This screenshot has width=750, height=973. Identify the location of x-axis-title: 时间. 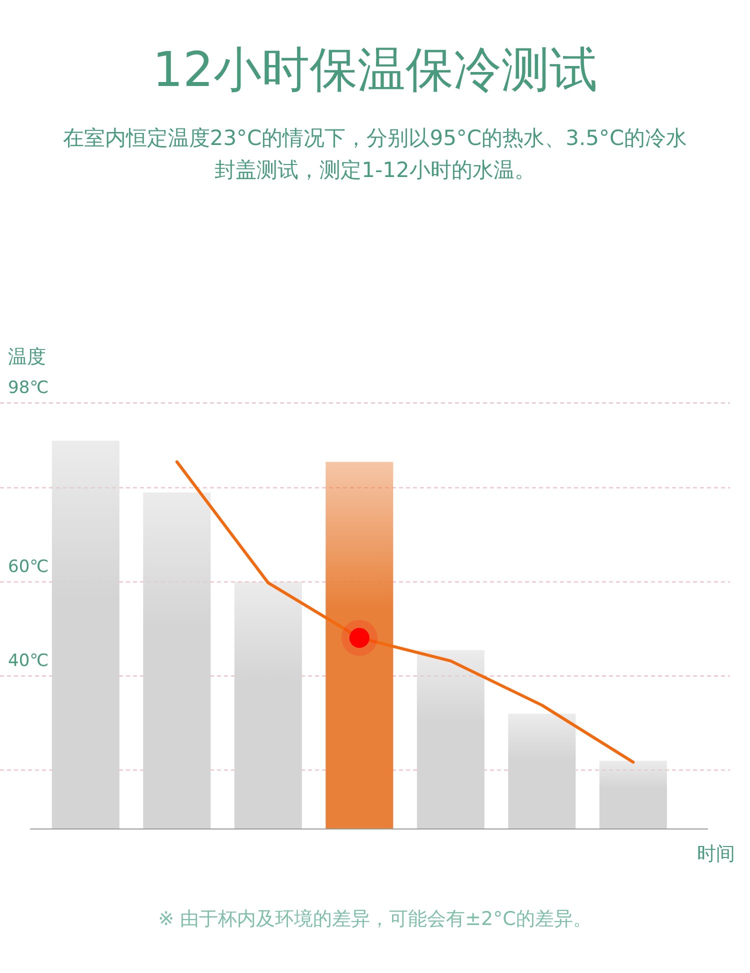
(716, 854).